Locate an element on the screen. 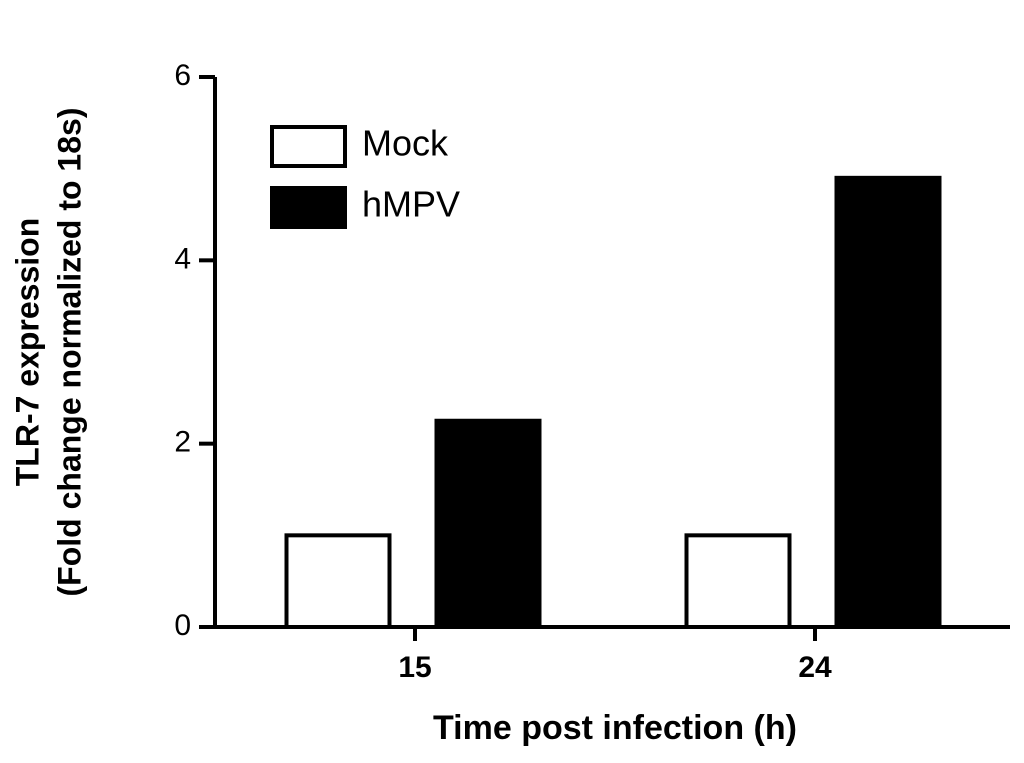 The image size is (1024, 763). x-axis-label: Time post infection (h) is located at coordinates (615, 728).